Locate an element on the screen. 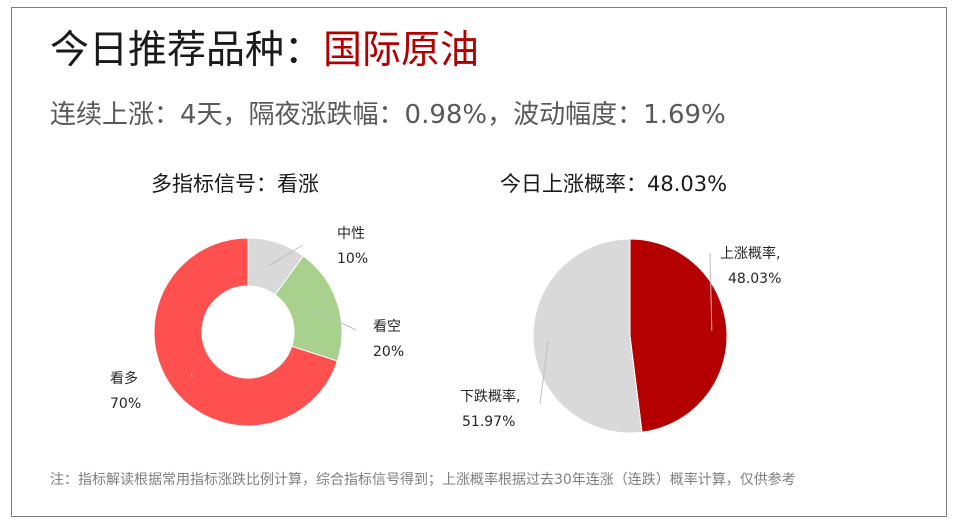 This screenshot has width=954, height=527. page-title: 今日推荐品种：国际原油 is located at coordinates (264, 51).